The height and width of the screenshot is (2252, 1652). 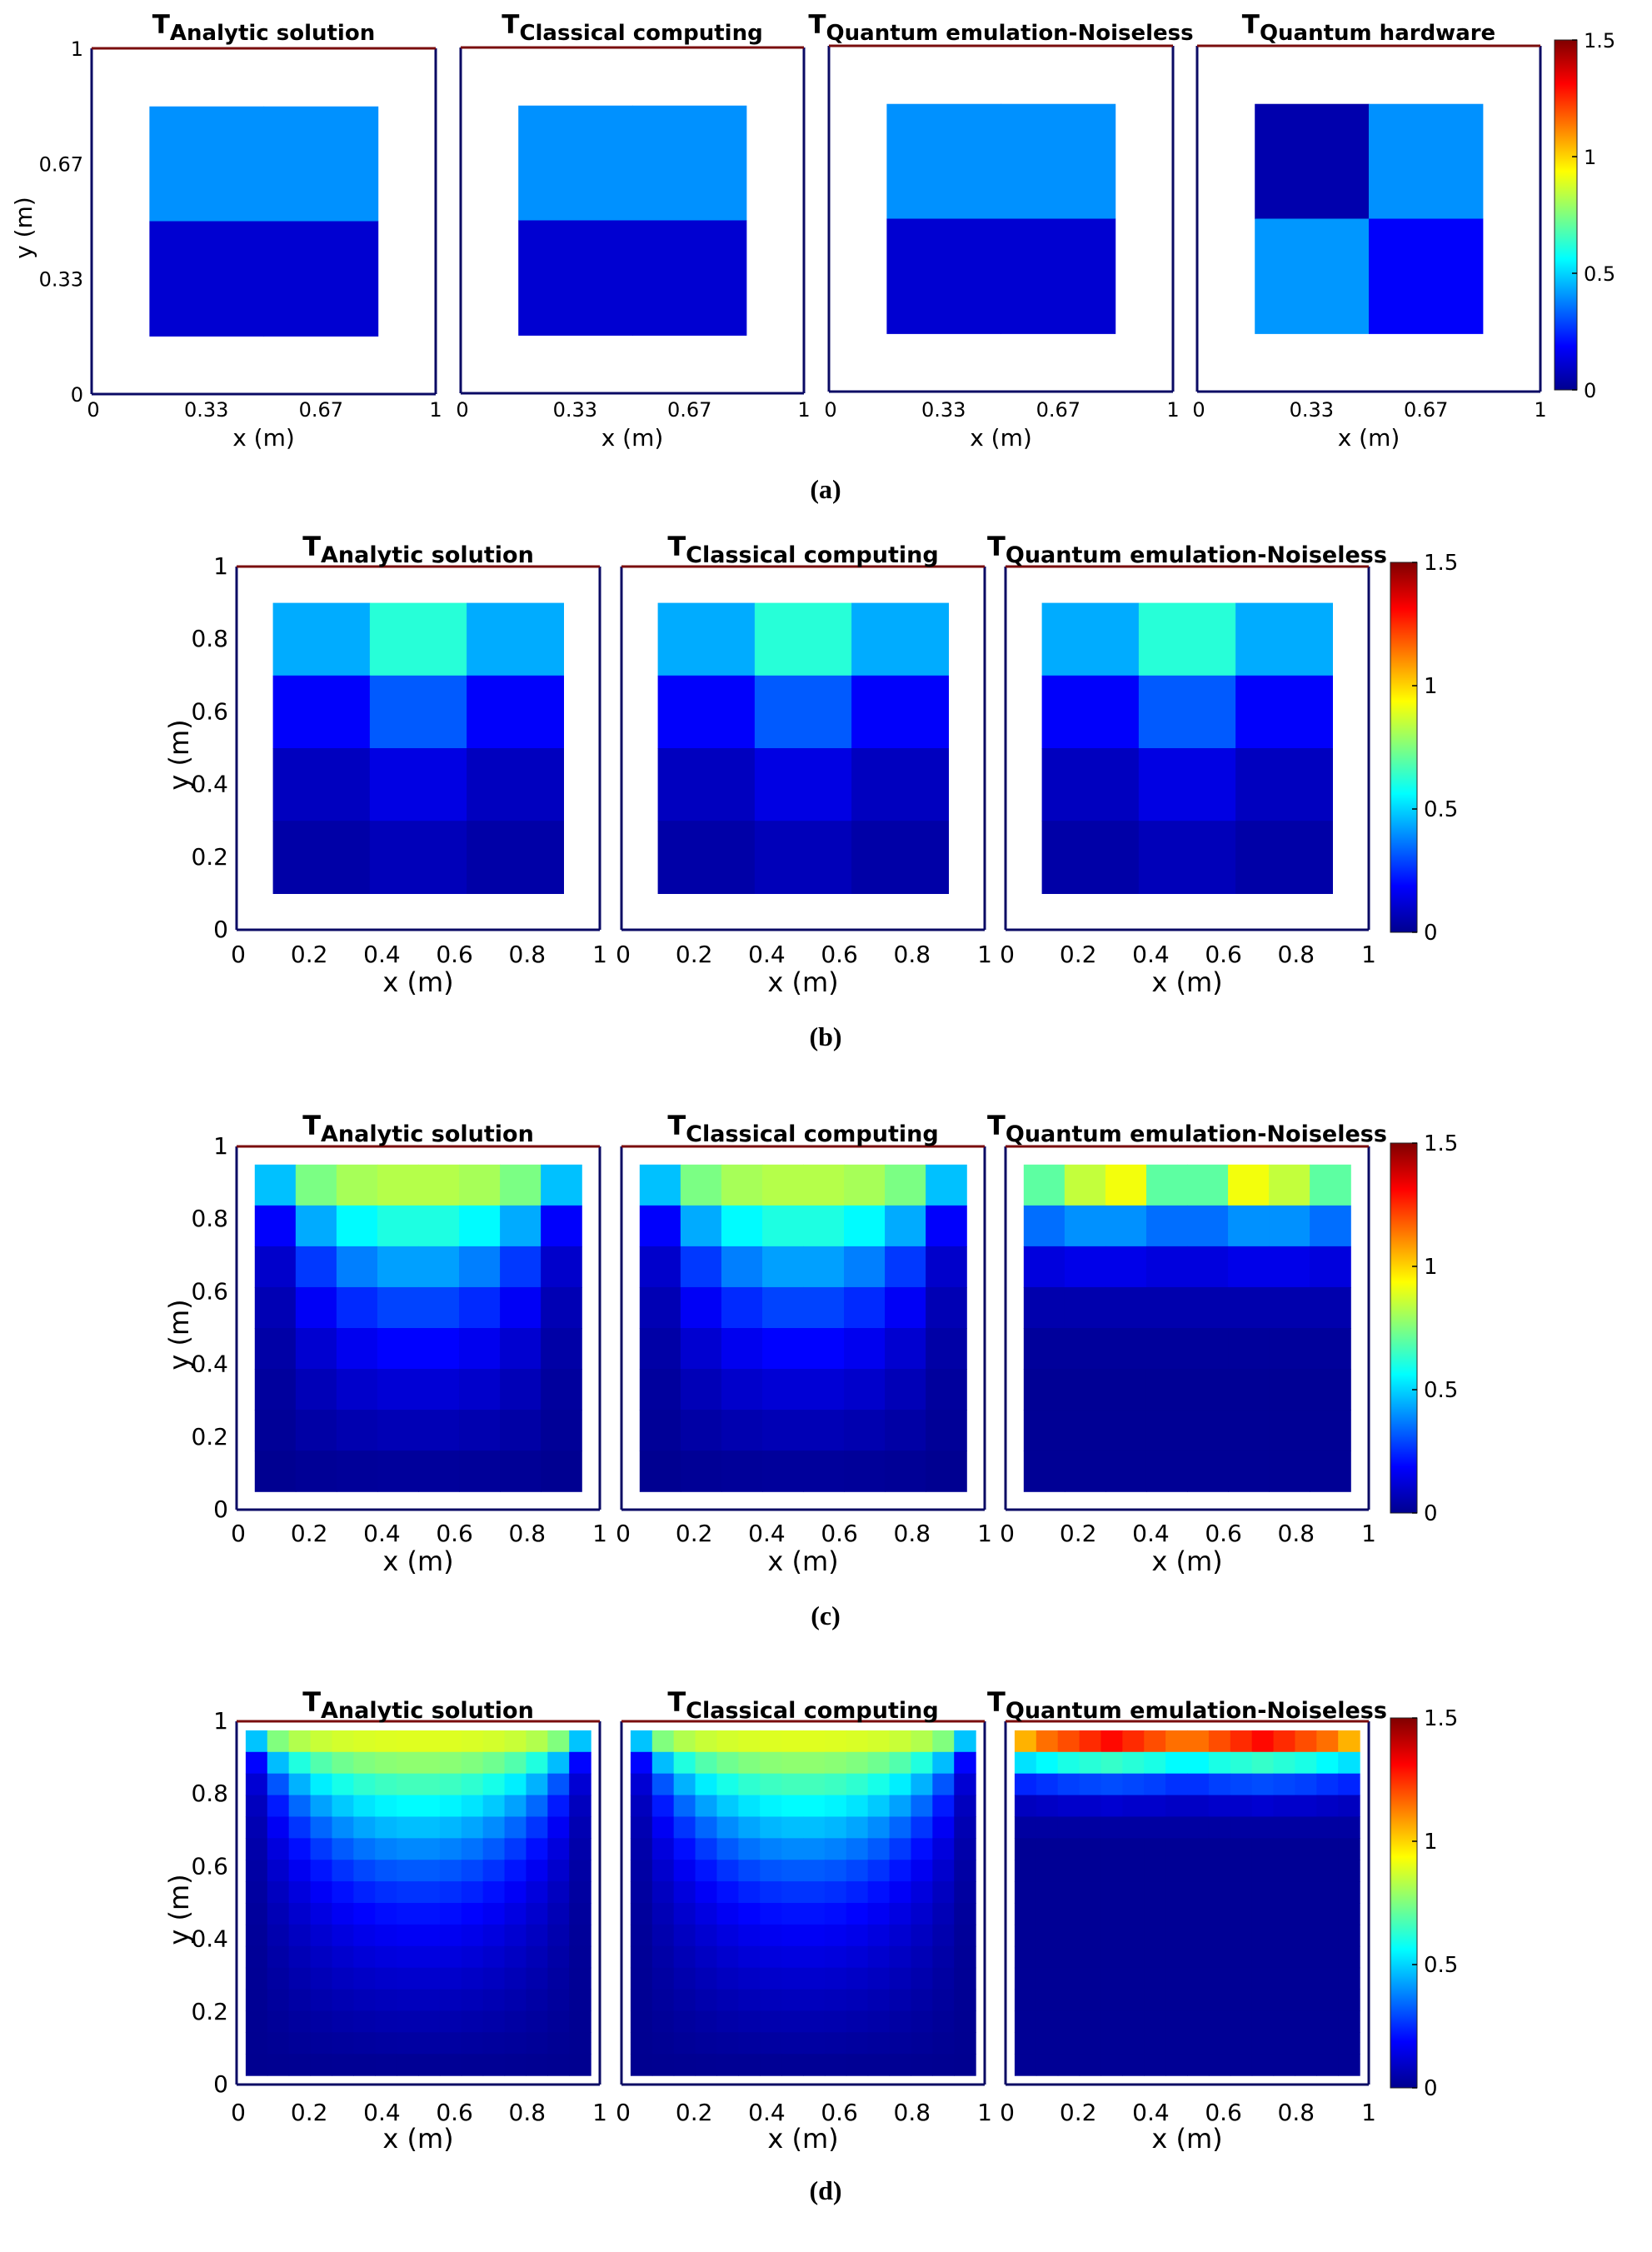 I want to click on y-tick-label: 0.8, so click(x=210, y=1794).